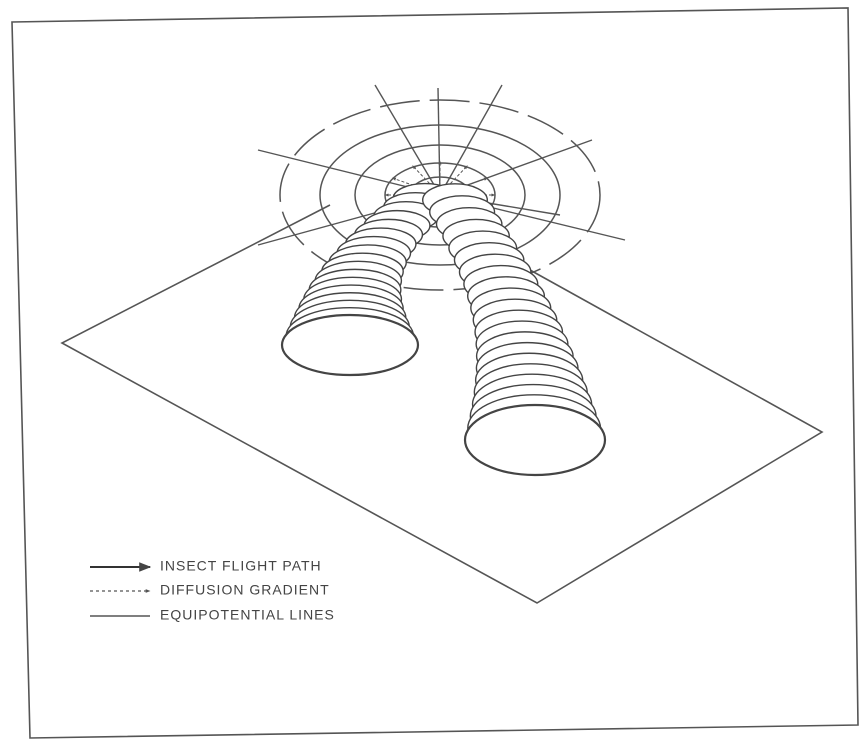 This screenshot has height=745, width=863. What do you see at coordinates (247, 615) in the screenshot?
I see `legend-label: EQUIPOTENTIAL LINES` at bounding box center [247, 615].